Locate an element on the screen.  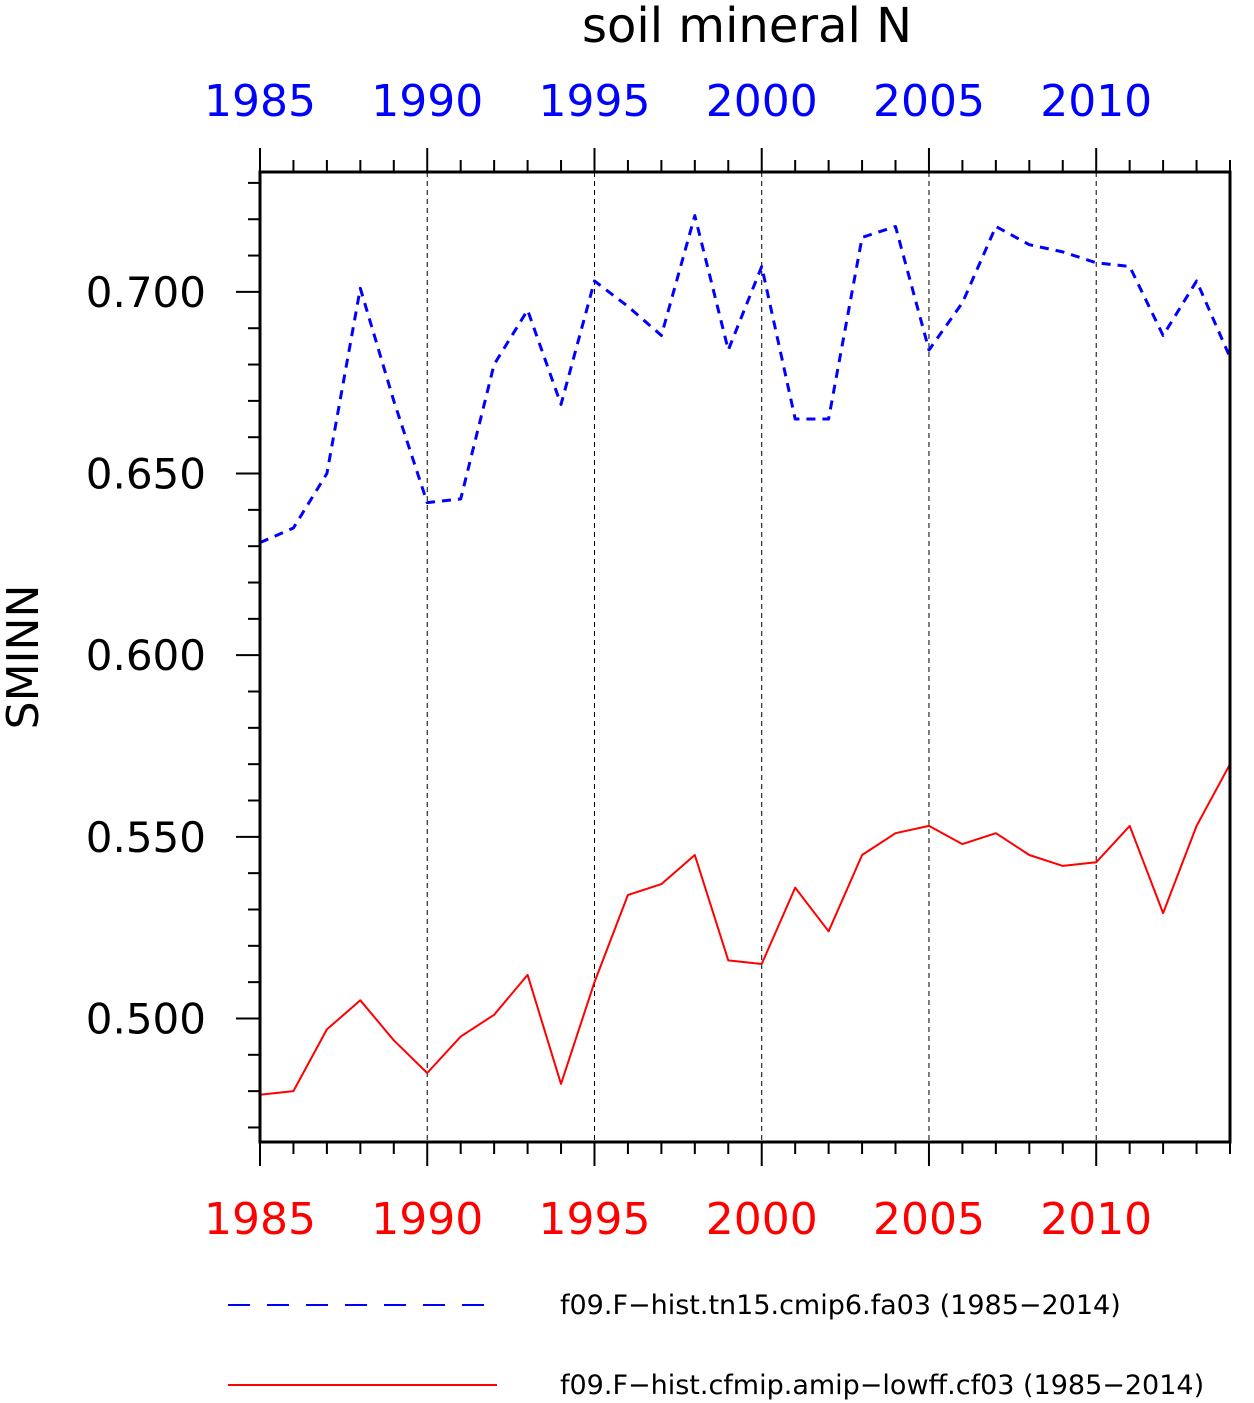
bottom-tick-label: 1995 is located at coordinates (594, 1219).